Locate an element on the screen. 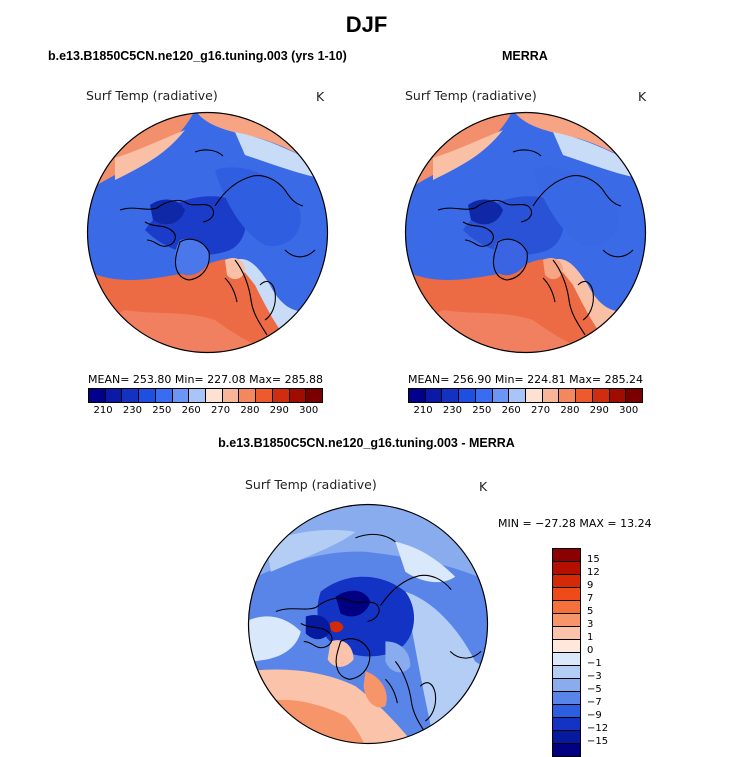 The width and height of the screenshot is (733, 757). colorbar-tick-label: 12 is located at coordinates (593, 572).